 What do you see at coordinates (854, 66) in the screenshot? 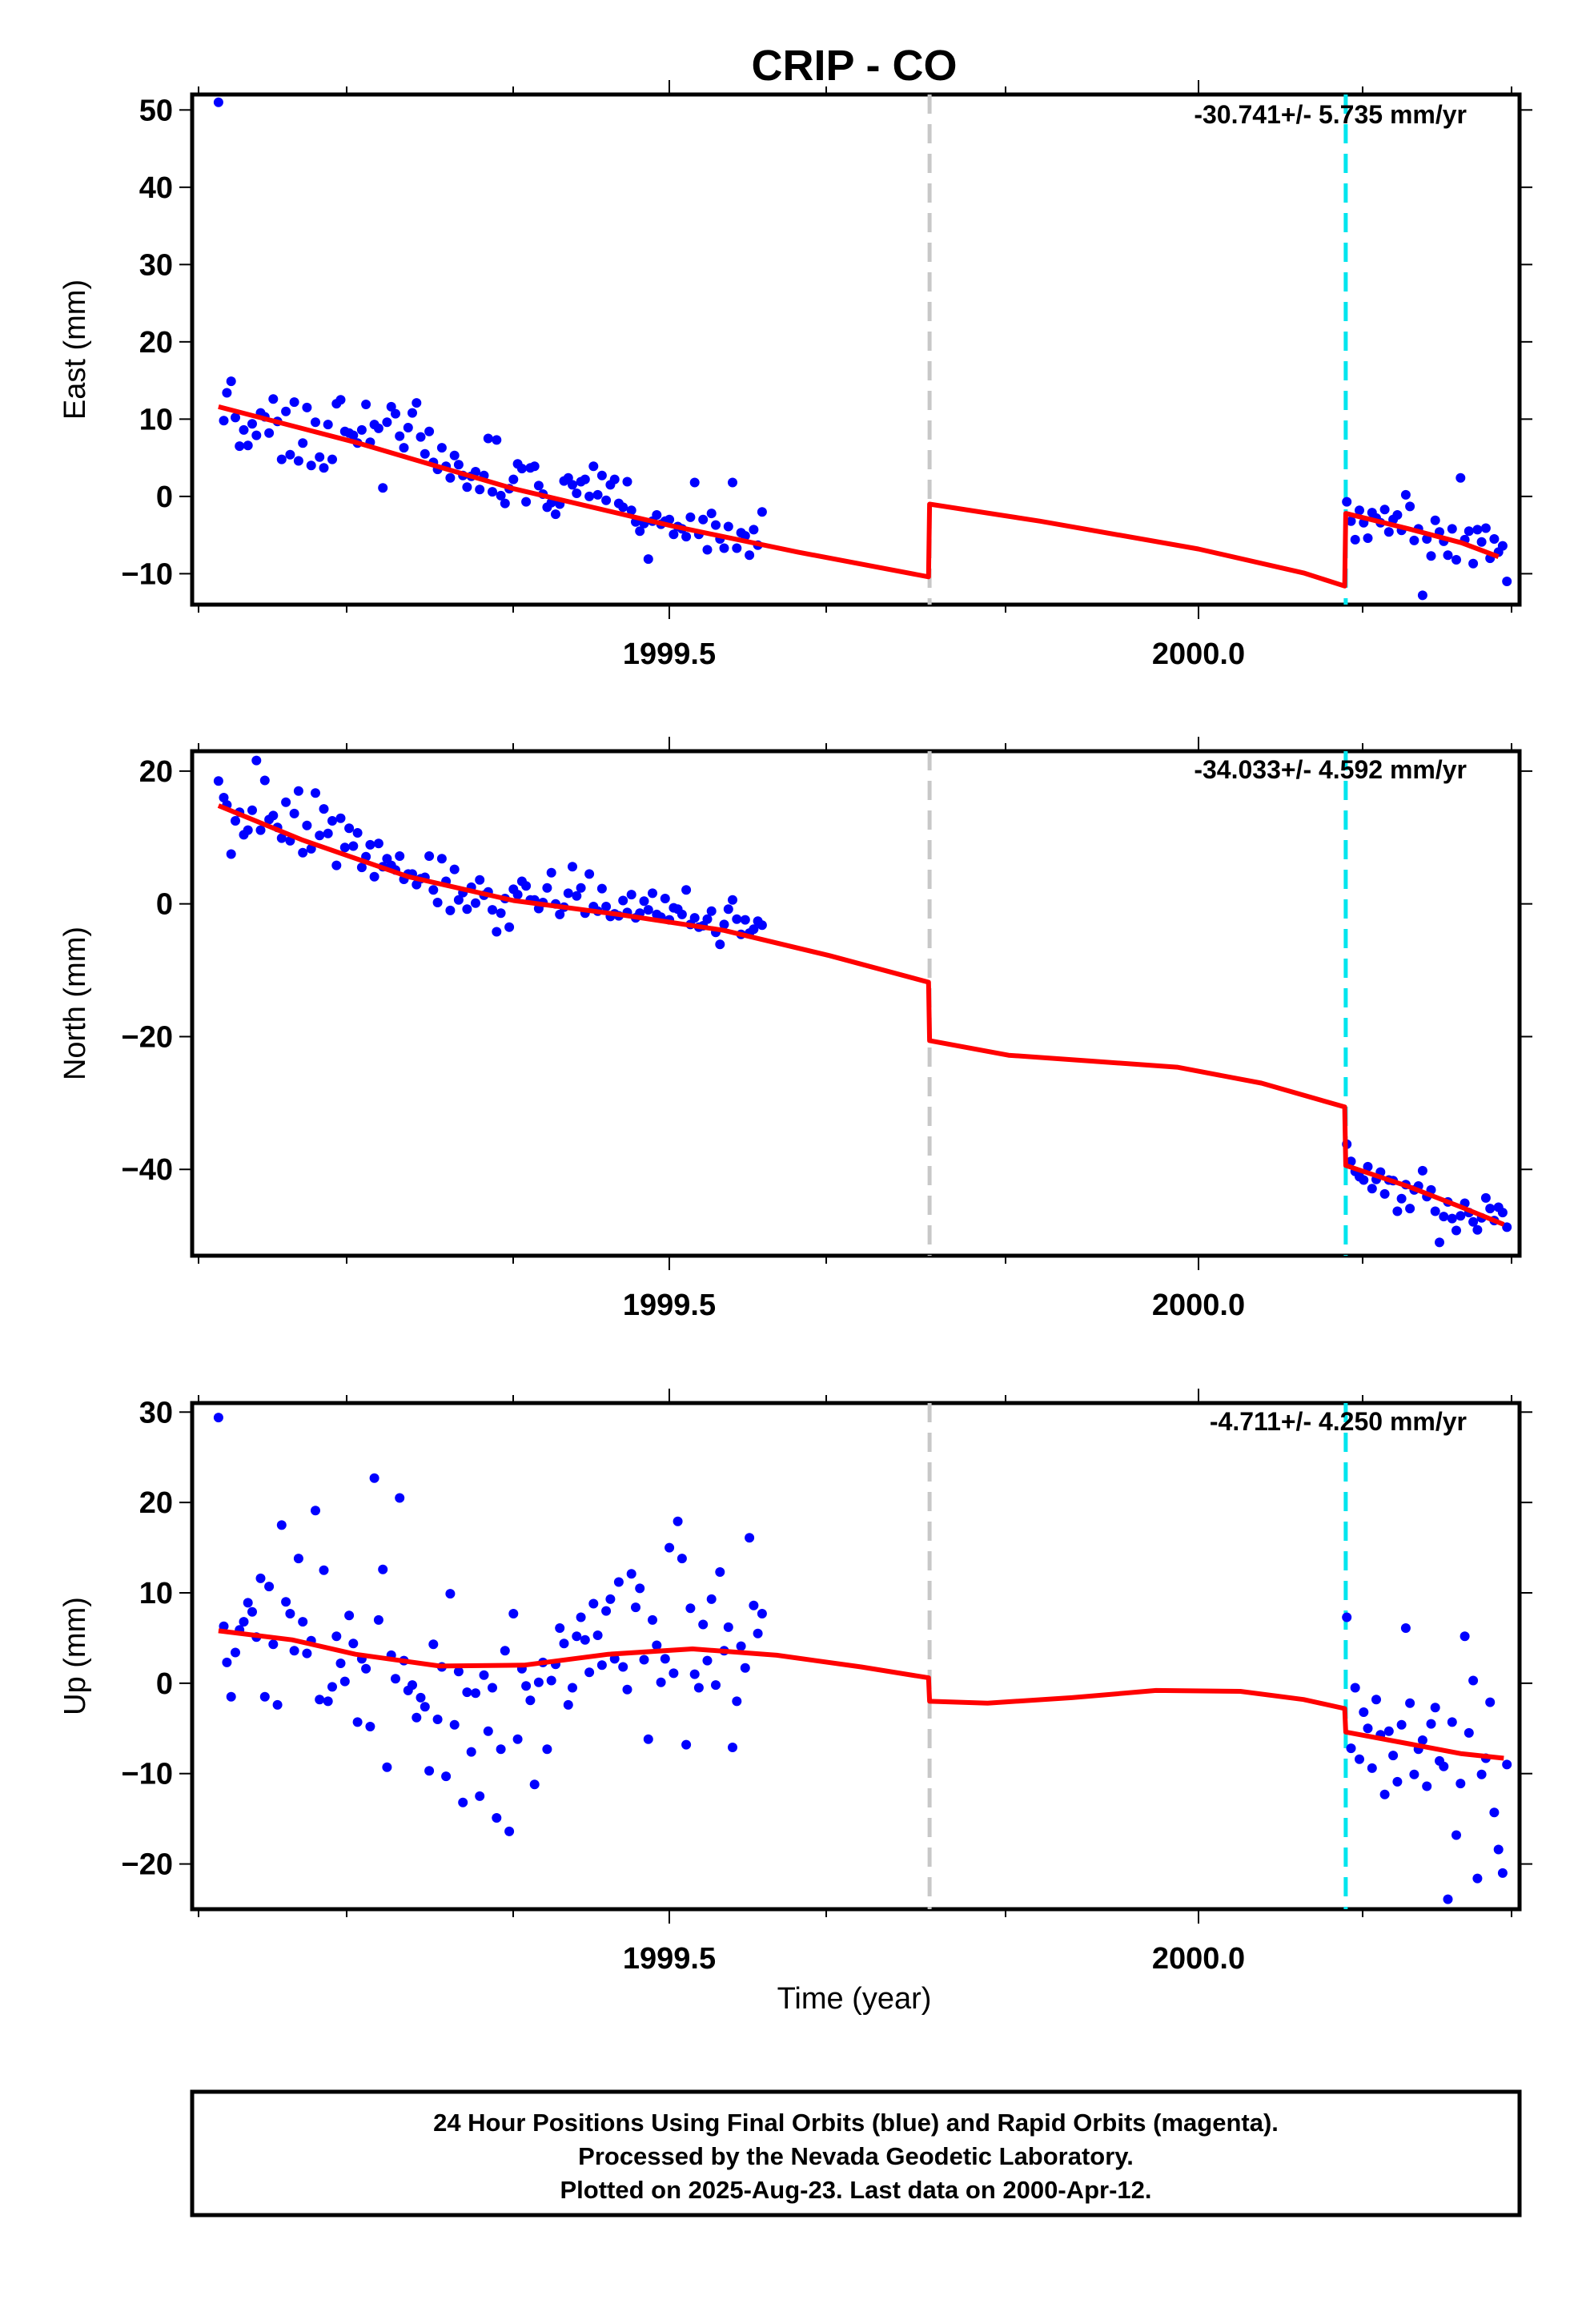
I see `chart-title: CRIP - CO` at bounding box center [854, 66].